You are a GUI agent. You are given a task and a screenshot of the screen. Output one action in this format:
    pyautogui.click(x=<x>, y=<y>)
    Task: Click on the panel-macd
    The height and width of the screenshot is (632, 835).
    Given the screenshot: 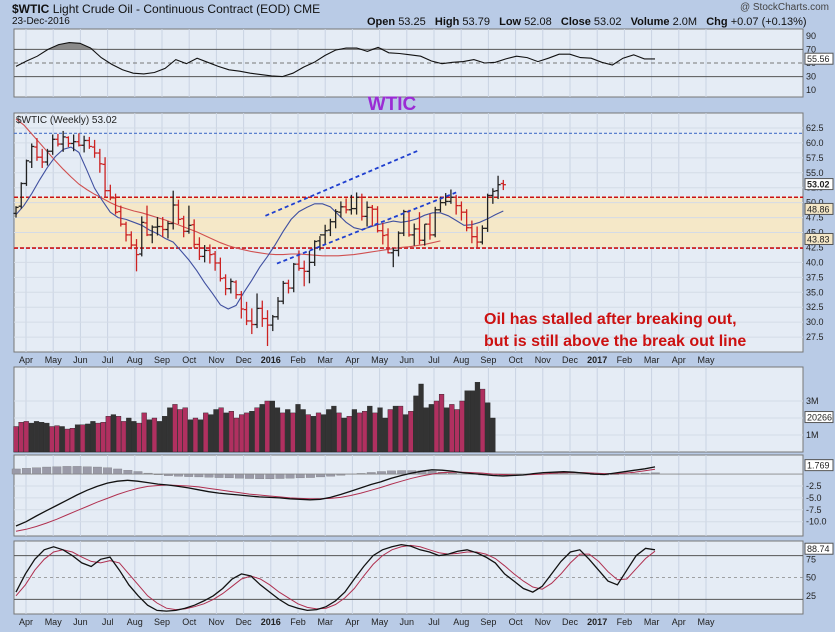 What is the action you would take?
    pyautogui.click(x=408, y=495)
    